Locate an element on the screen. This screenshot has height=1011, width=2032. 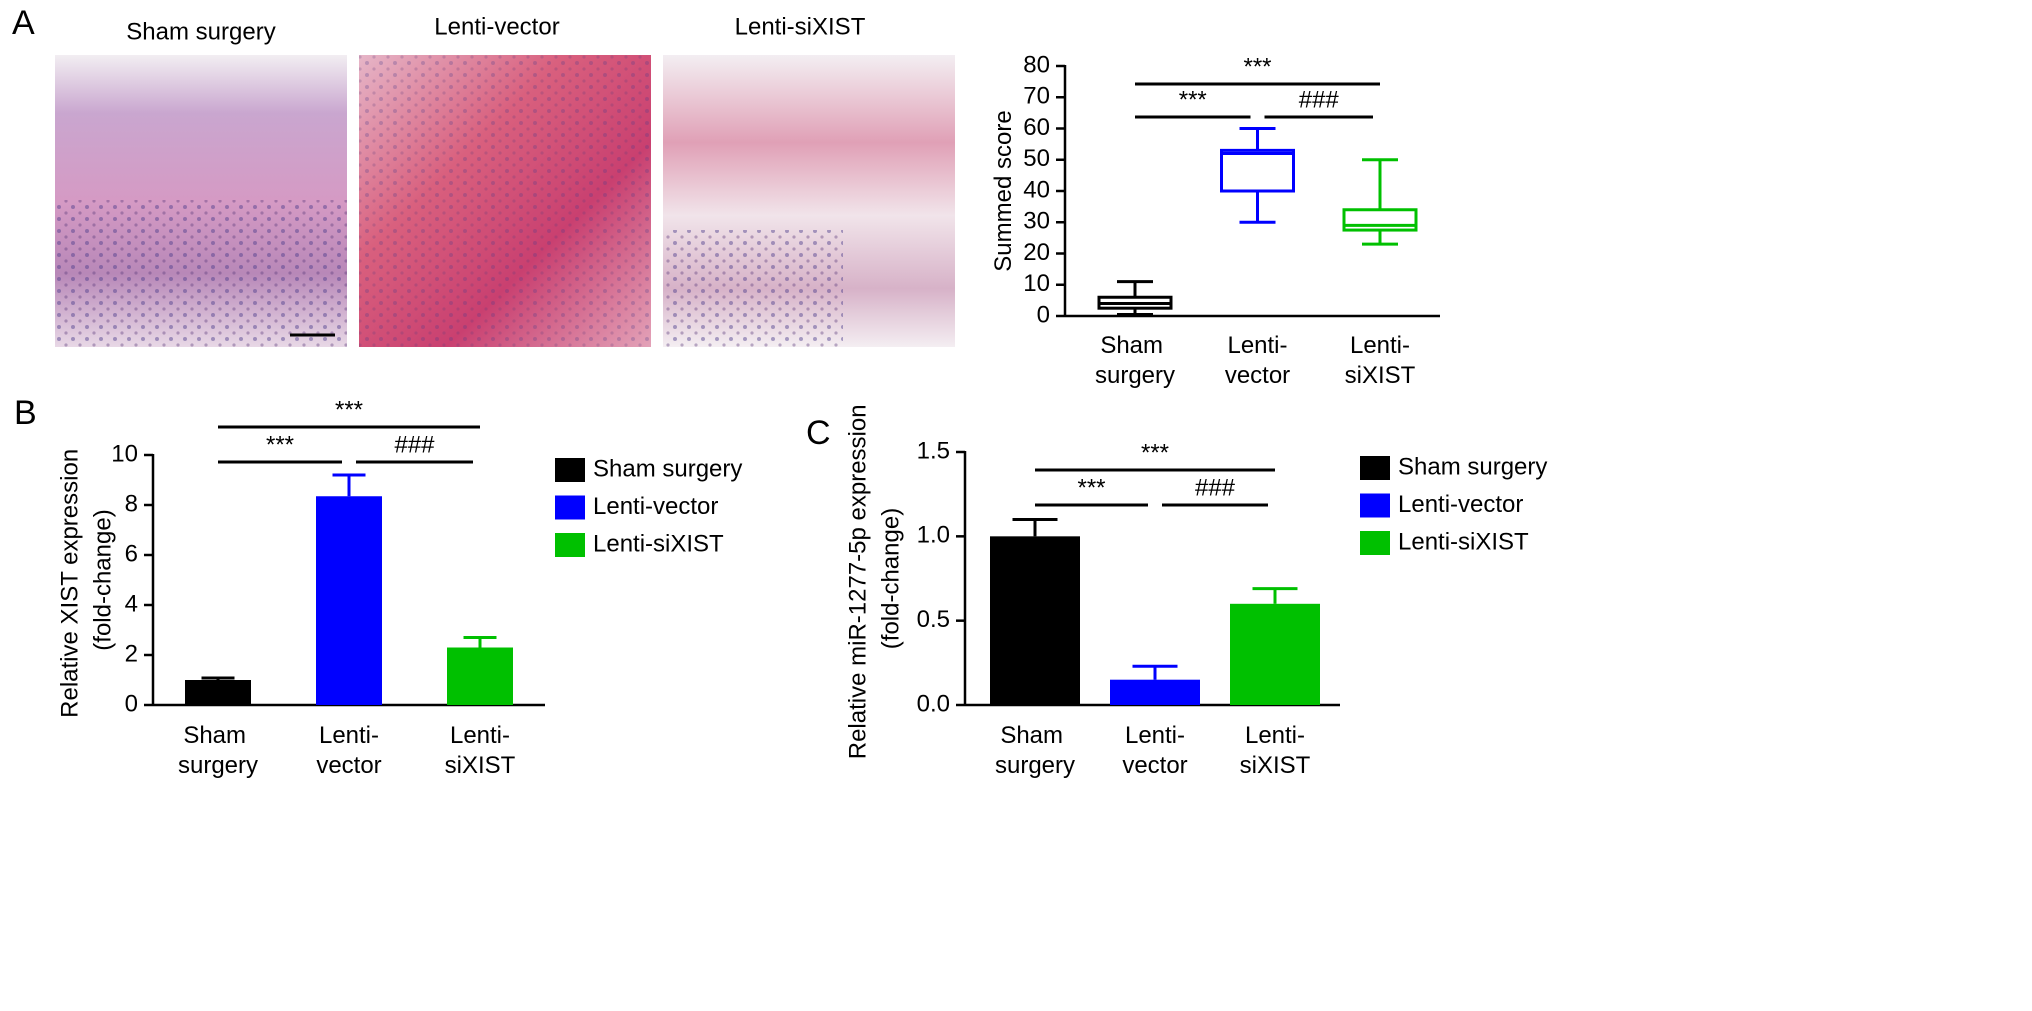
panel-label: A is located at coordinates (23, 23).